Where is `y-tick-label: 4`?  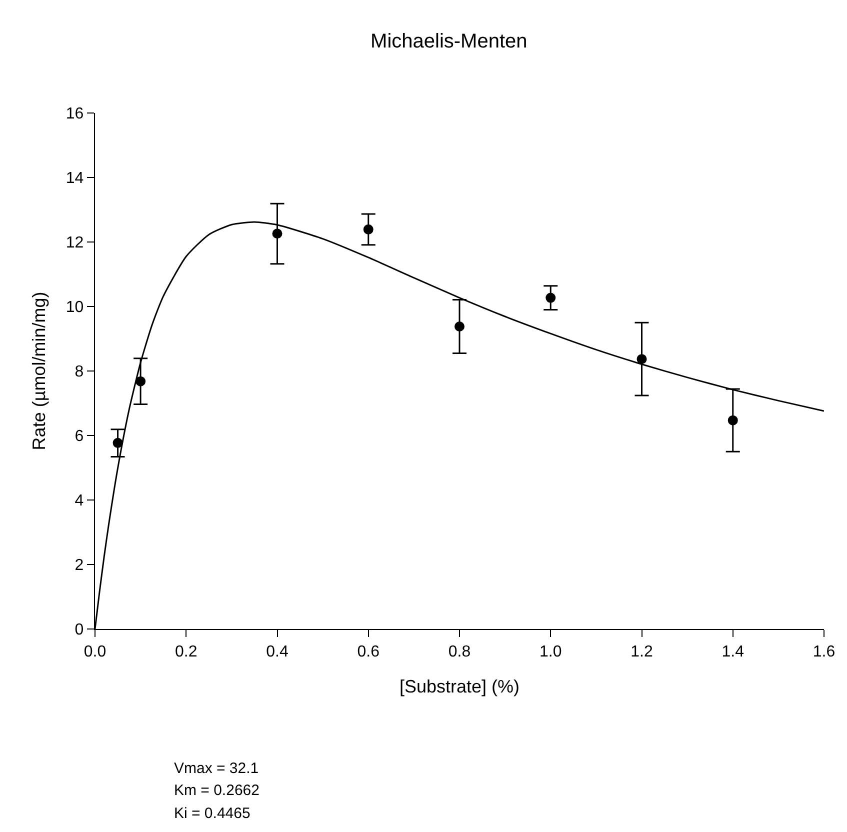 y-tick-label: 4 is located at coordinates (79, 501).